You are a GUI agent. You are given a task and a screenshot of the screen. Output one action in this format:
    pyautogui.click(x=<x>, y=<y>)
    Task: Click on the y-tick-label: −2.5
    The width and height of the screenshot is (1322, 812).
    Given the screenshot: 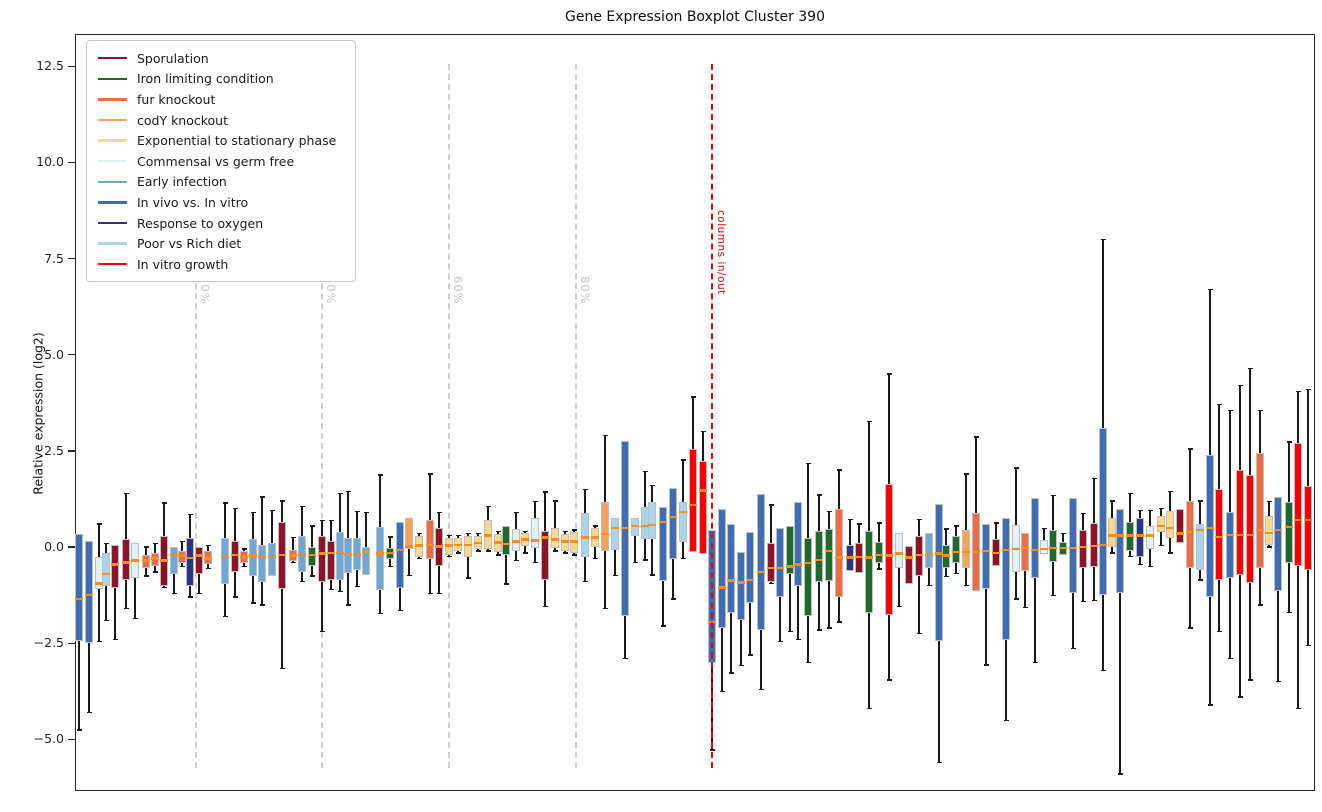 What is the action you would take?
    pyautogui.click(x=48, y=643)
    